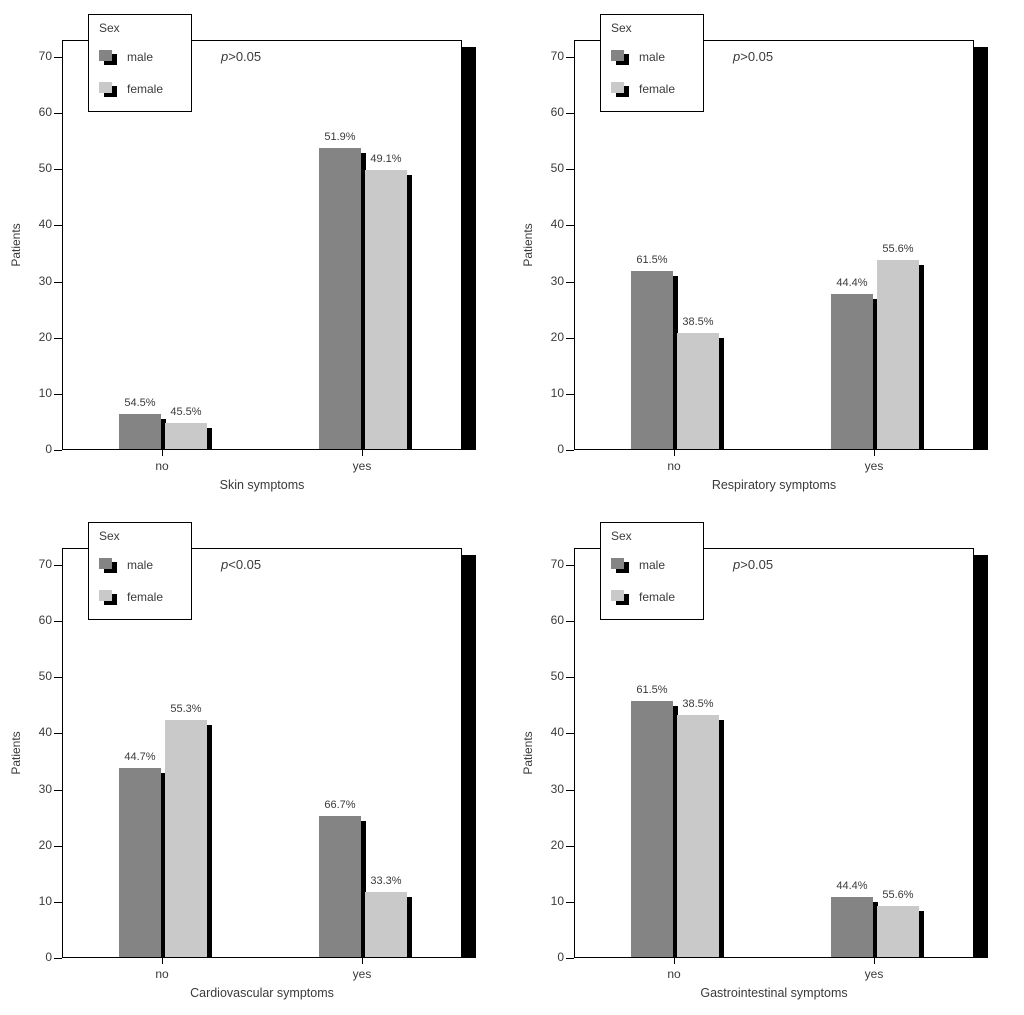 The width and height of the screenshot is (1024, 1015). I want to click on y-tick-label: 60, so click(557, 112).